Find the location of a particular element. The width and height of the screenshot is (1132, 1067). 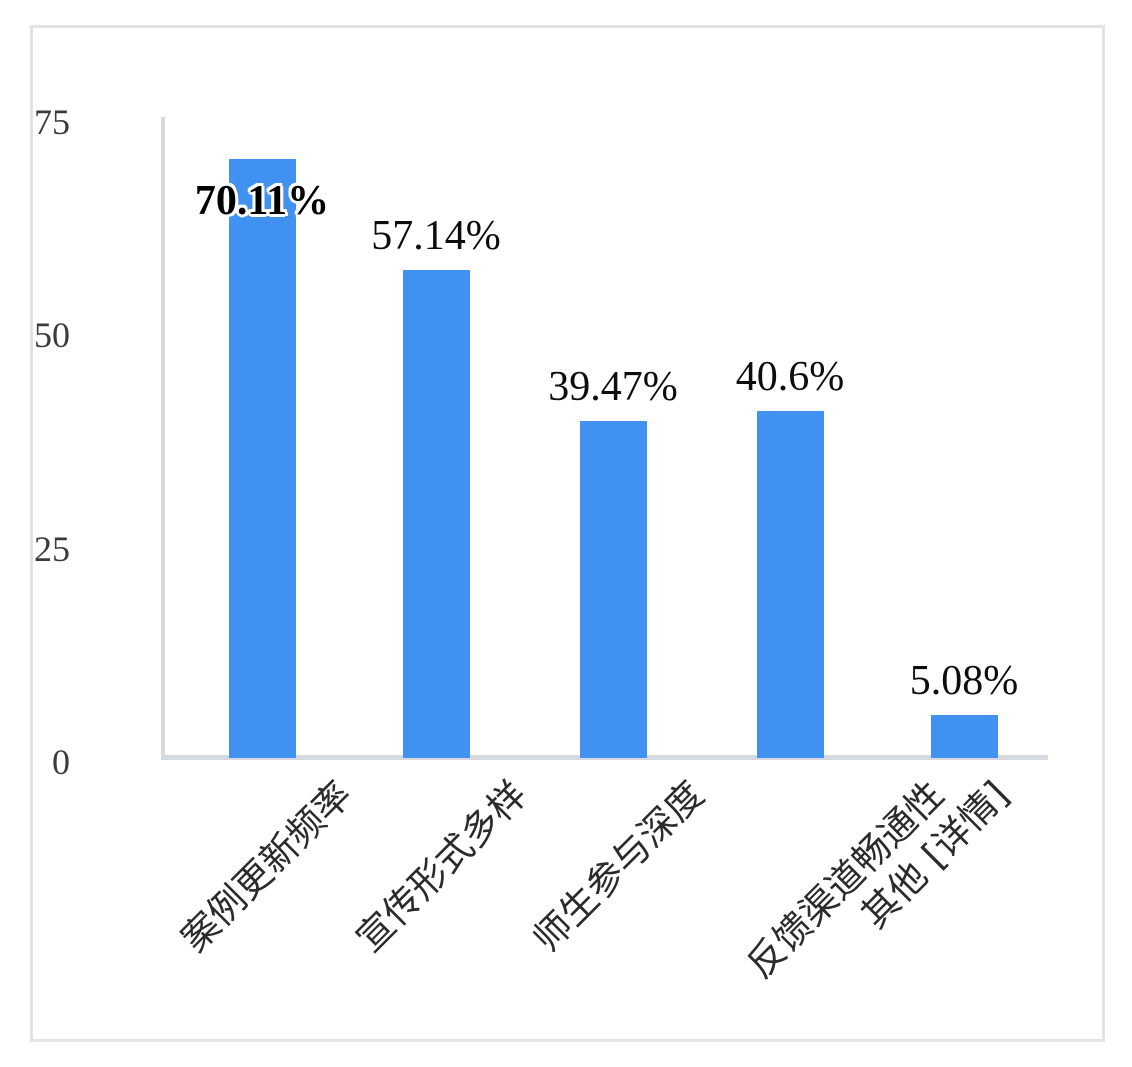

bar-value-2: 57.14% is located at coordinates (436, 235).